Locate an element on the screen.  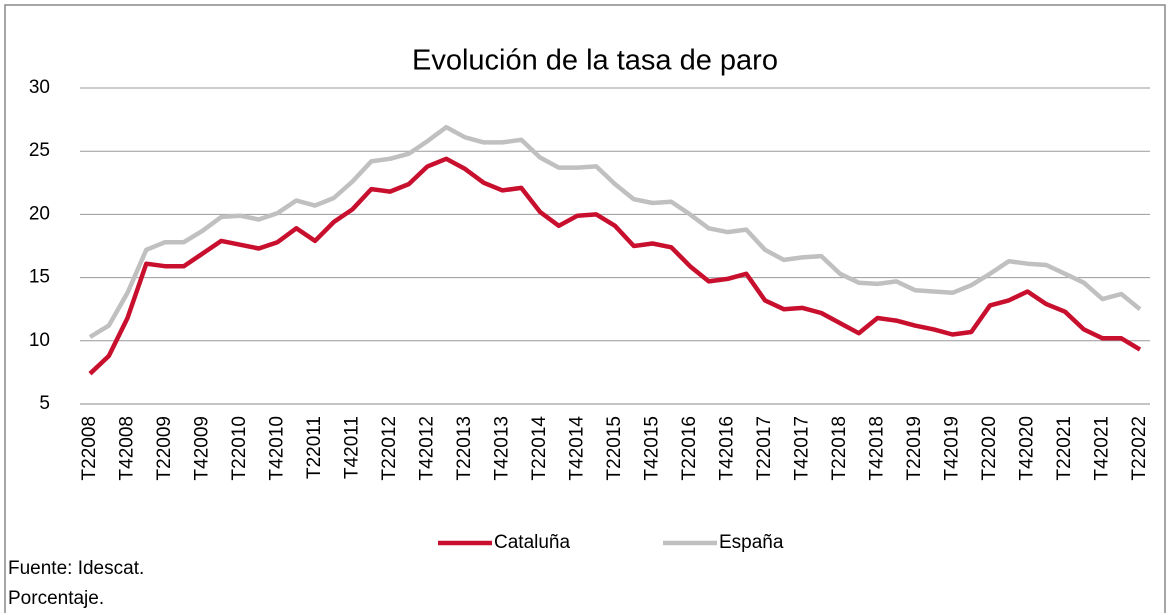
x-tick-label: T42014 is located at coordinates (577, 448).